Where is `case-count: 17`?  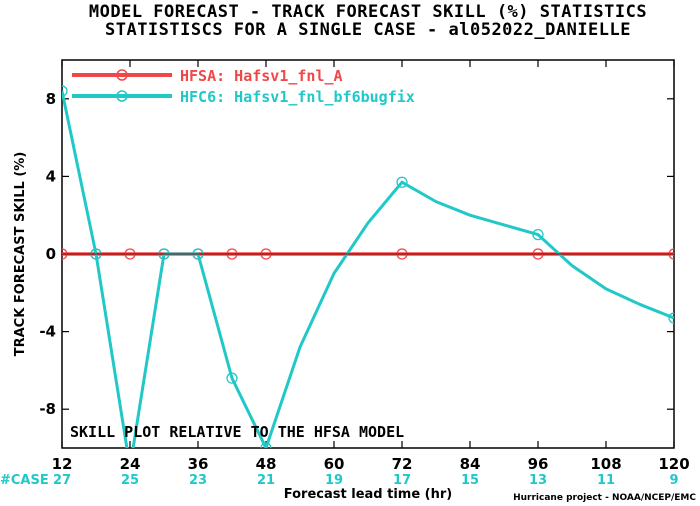
case-count: 17 is located at coordinates (402, 480).